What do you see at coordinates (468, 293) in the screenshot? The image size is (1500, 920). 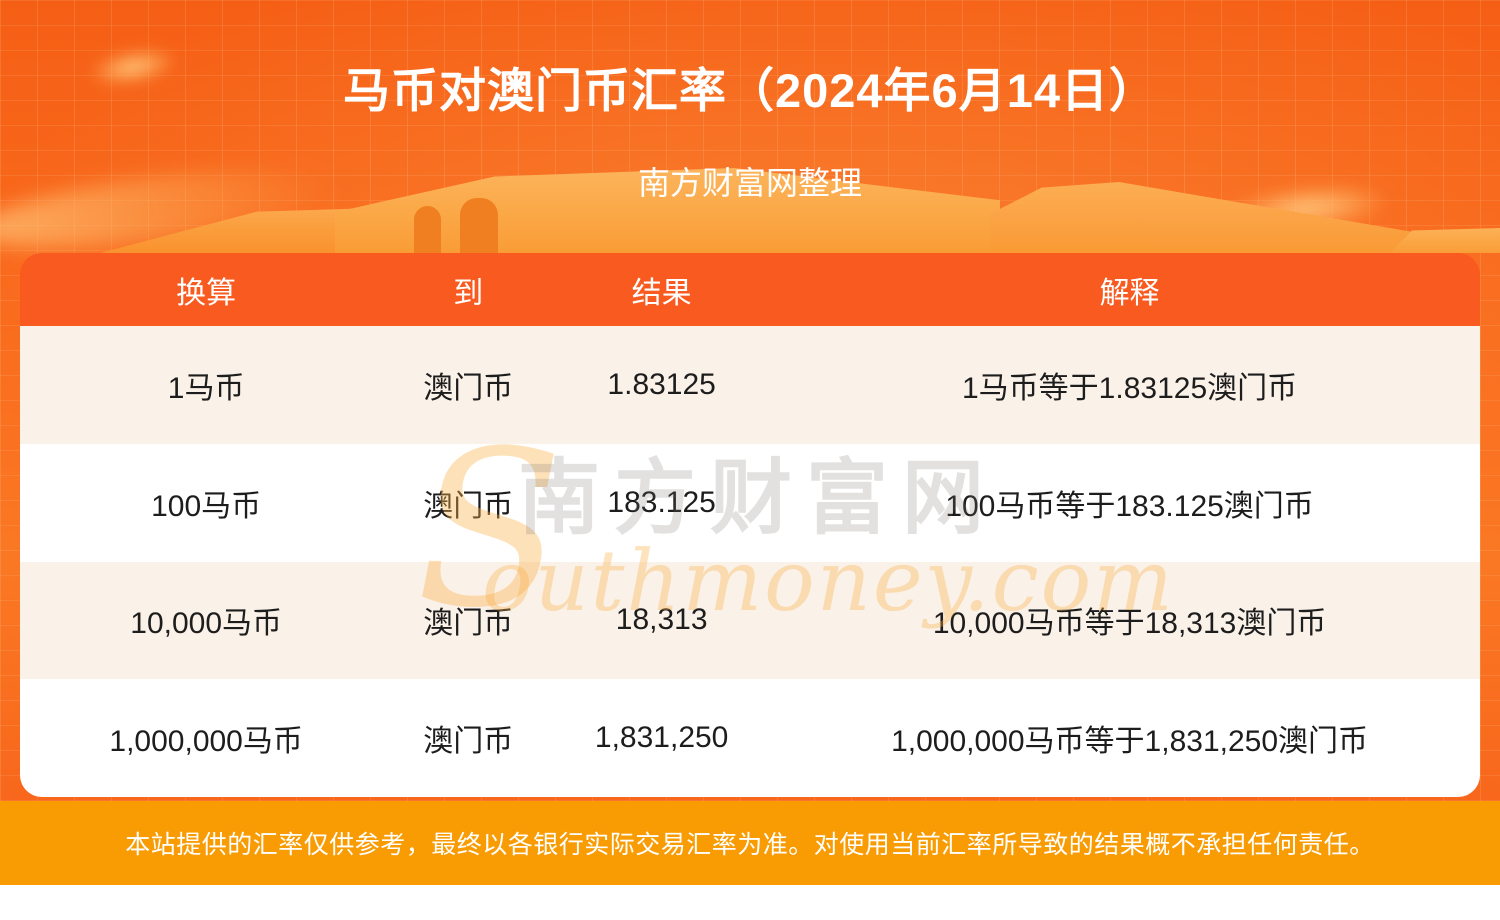 I see `column-header-to: 到` at bounding box center [468, 293].